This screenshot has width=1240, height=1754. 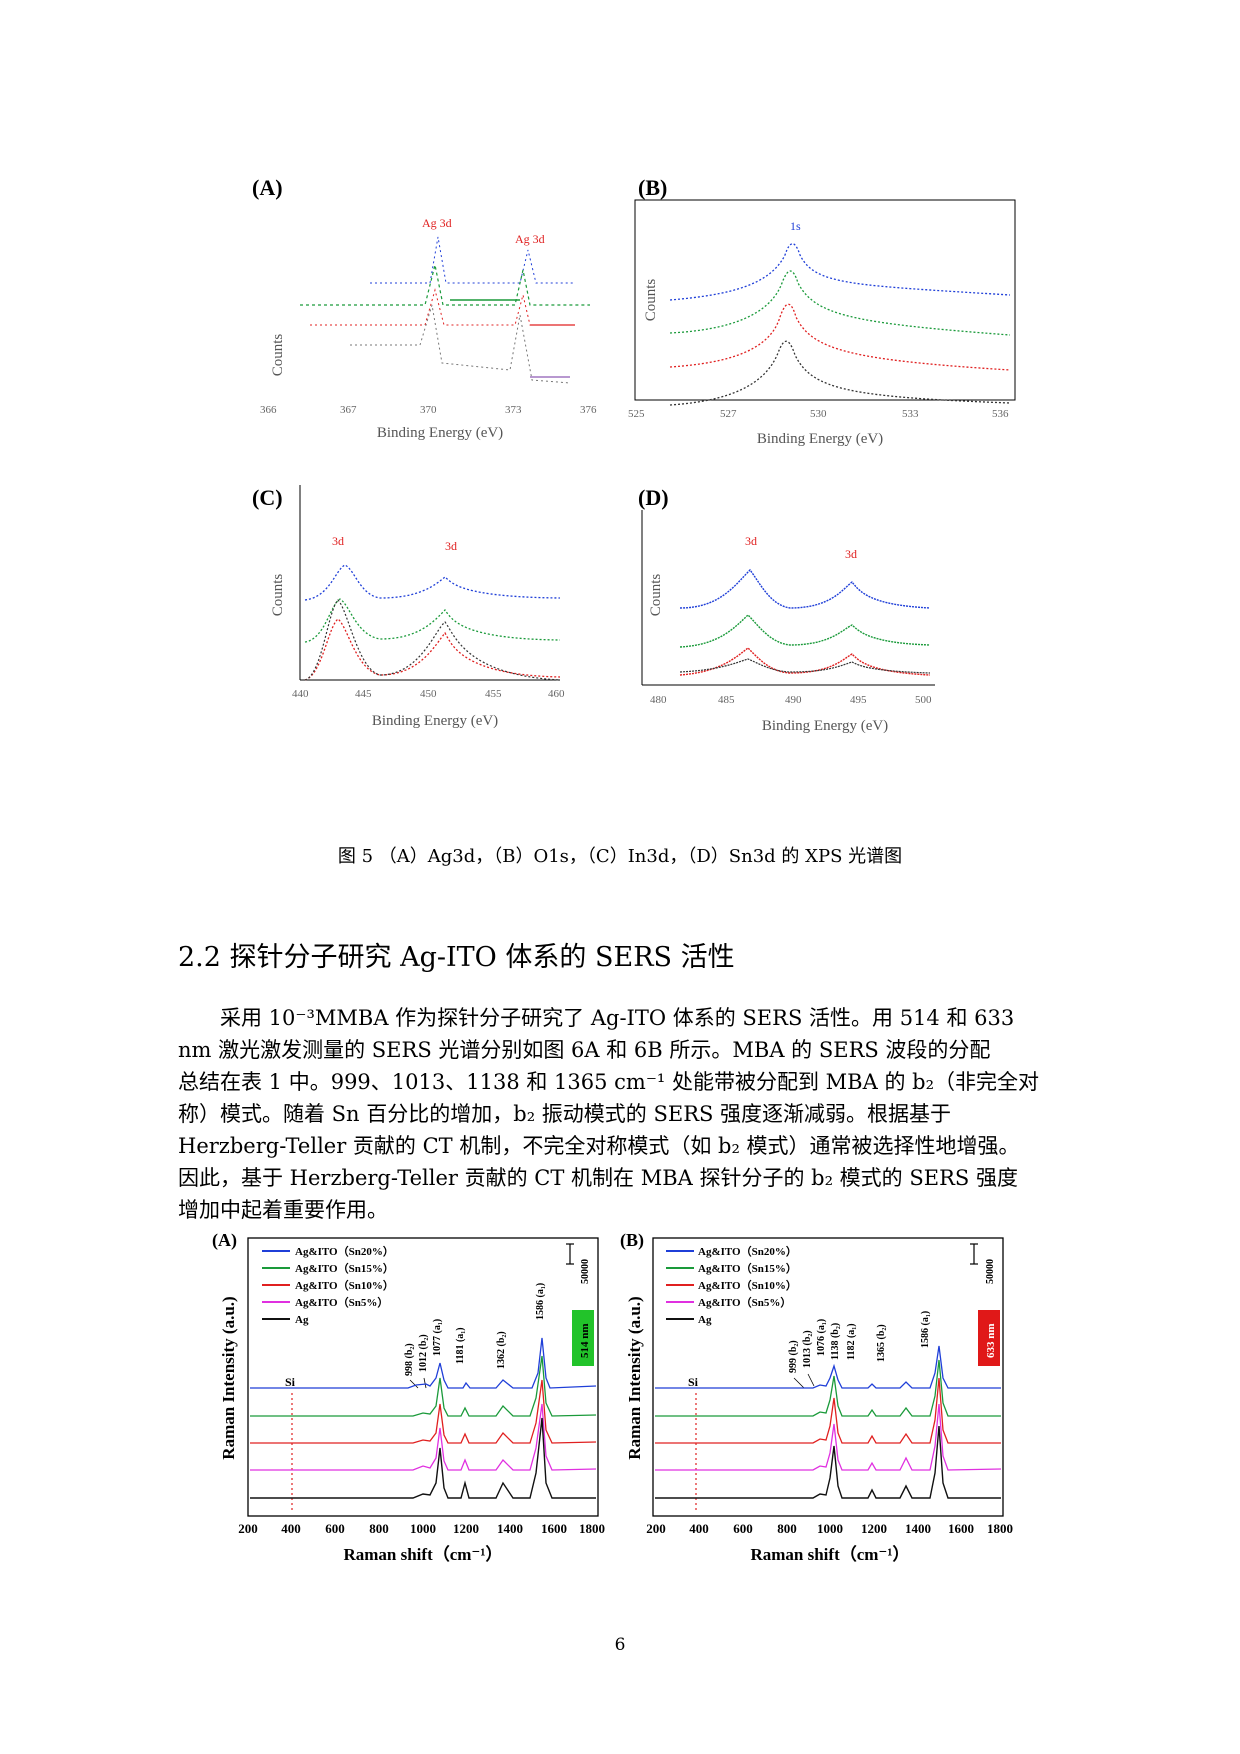 I want to click on peak-label: 1076 (a₁), so click(x=821, y=1337).